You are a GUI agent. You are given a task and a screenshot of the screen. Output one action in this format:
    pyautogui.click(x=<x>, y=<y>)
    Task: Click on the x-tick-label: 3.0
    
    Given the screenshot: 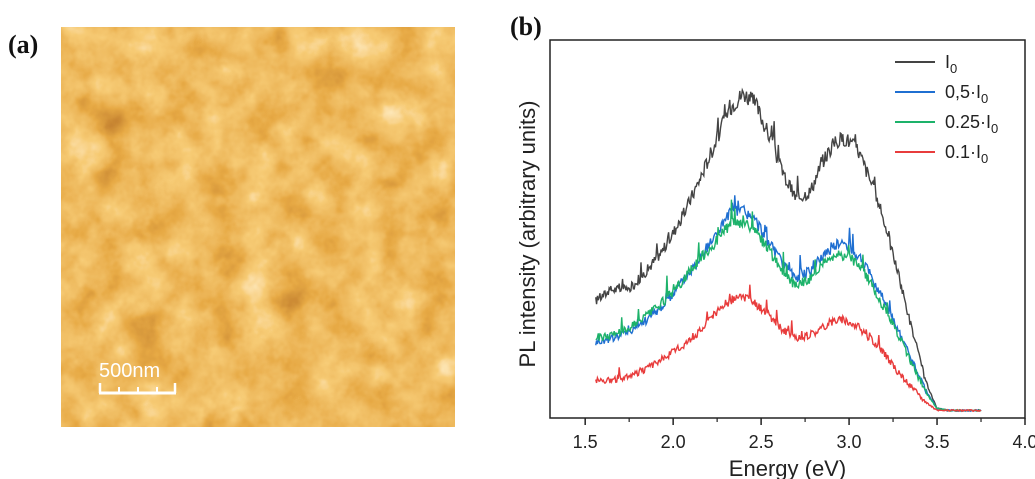 What is the action you would take?
    pyautogui.click(x=849, y=442)
    